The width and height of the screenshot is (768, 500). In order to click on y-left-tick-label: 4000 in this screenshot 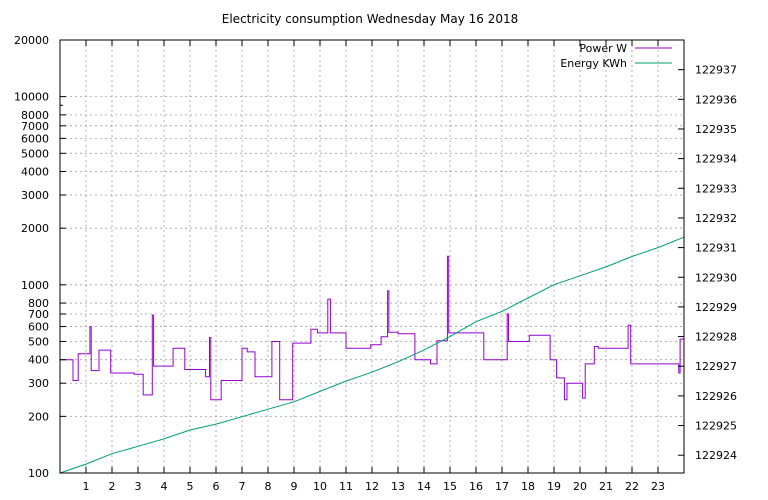, I will do `click(35, 172)`.